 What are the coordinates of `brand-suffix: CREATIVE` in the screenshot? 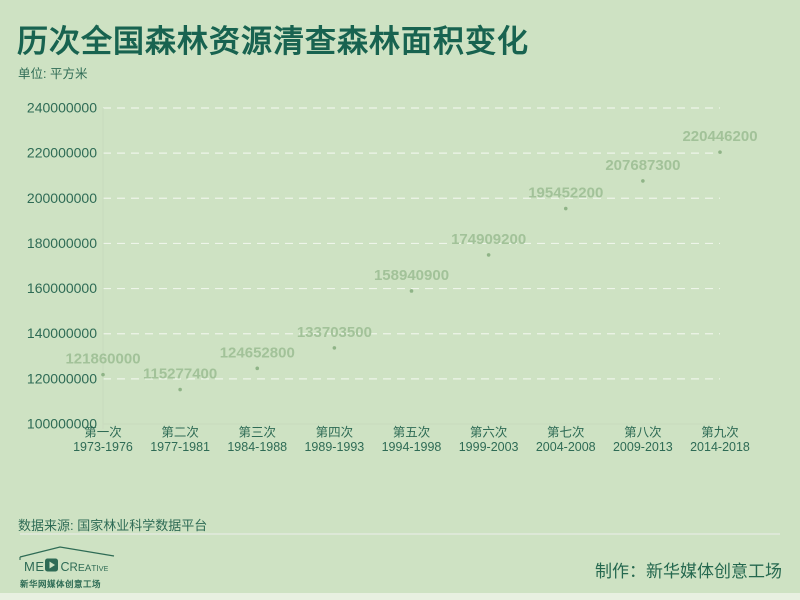 It's located at (85, 567).